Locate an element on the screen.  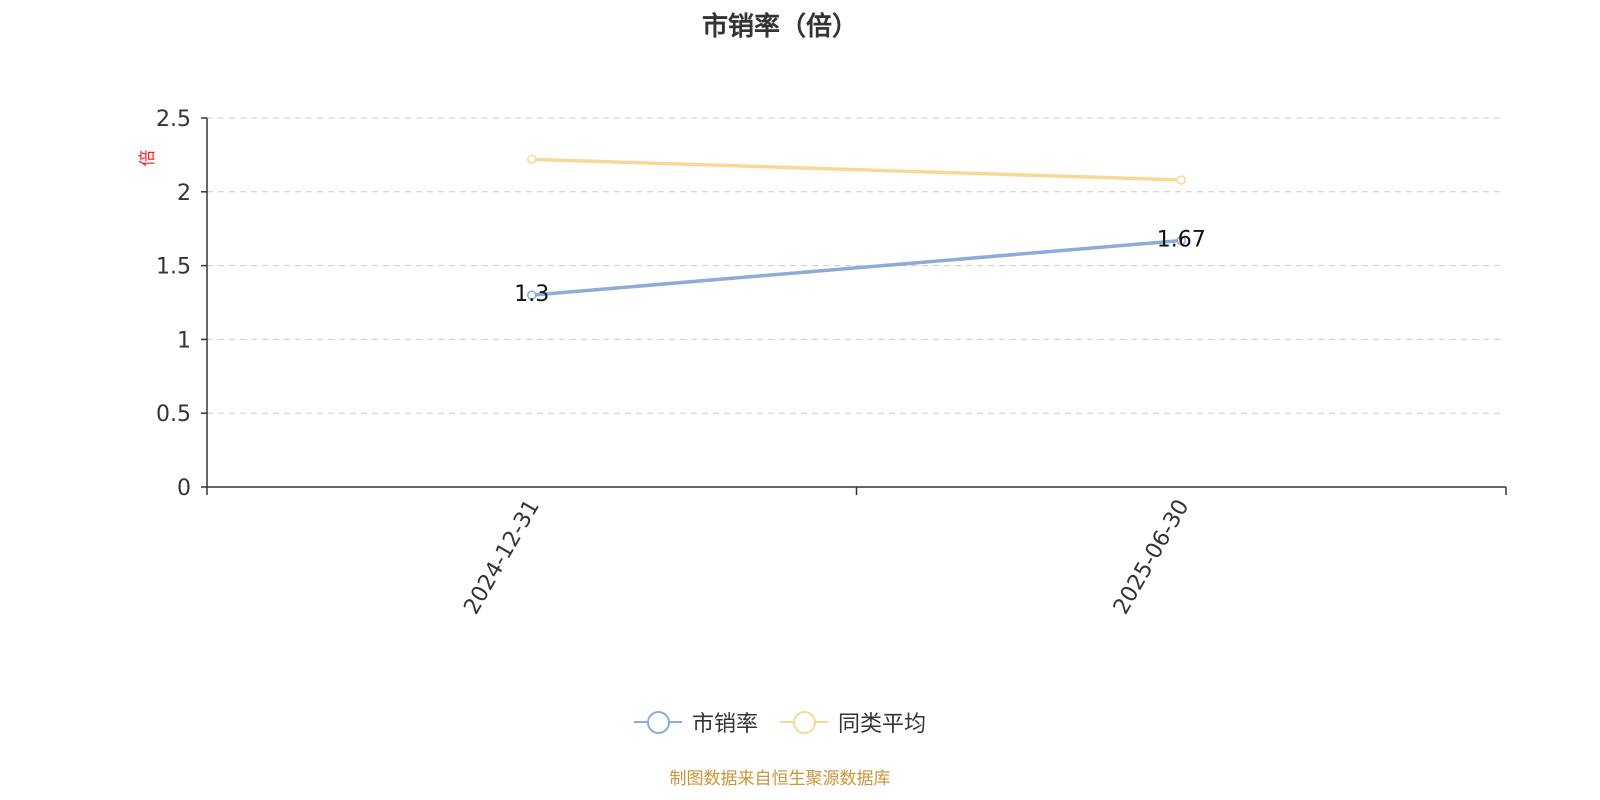
chart-title: 市销率（倍） is located at coordinates (779, 27).